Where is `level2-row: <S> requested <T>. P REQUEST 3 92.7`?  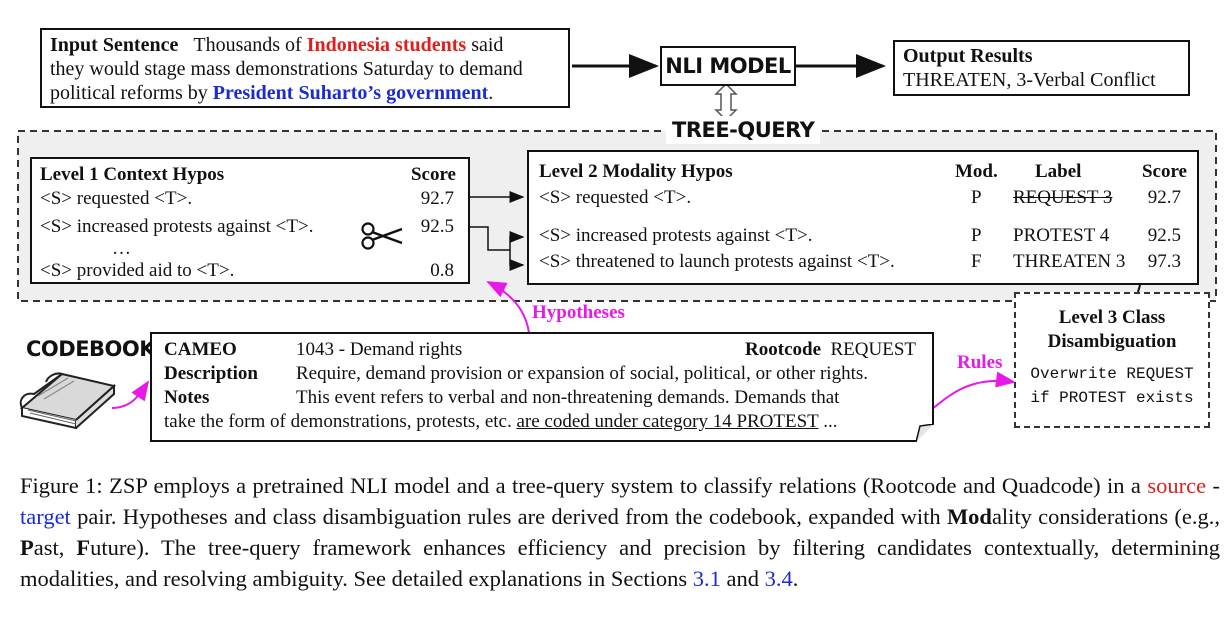
level2-row: <S> requested <T>. P REQUEST 3 92.7 is located at coordinates (863, 205).